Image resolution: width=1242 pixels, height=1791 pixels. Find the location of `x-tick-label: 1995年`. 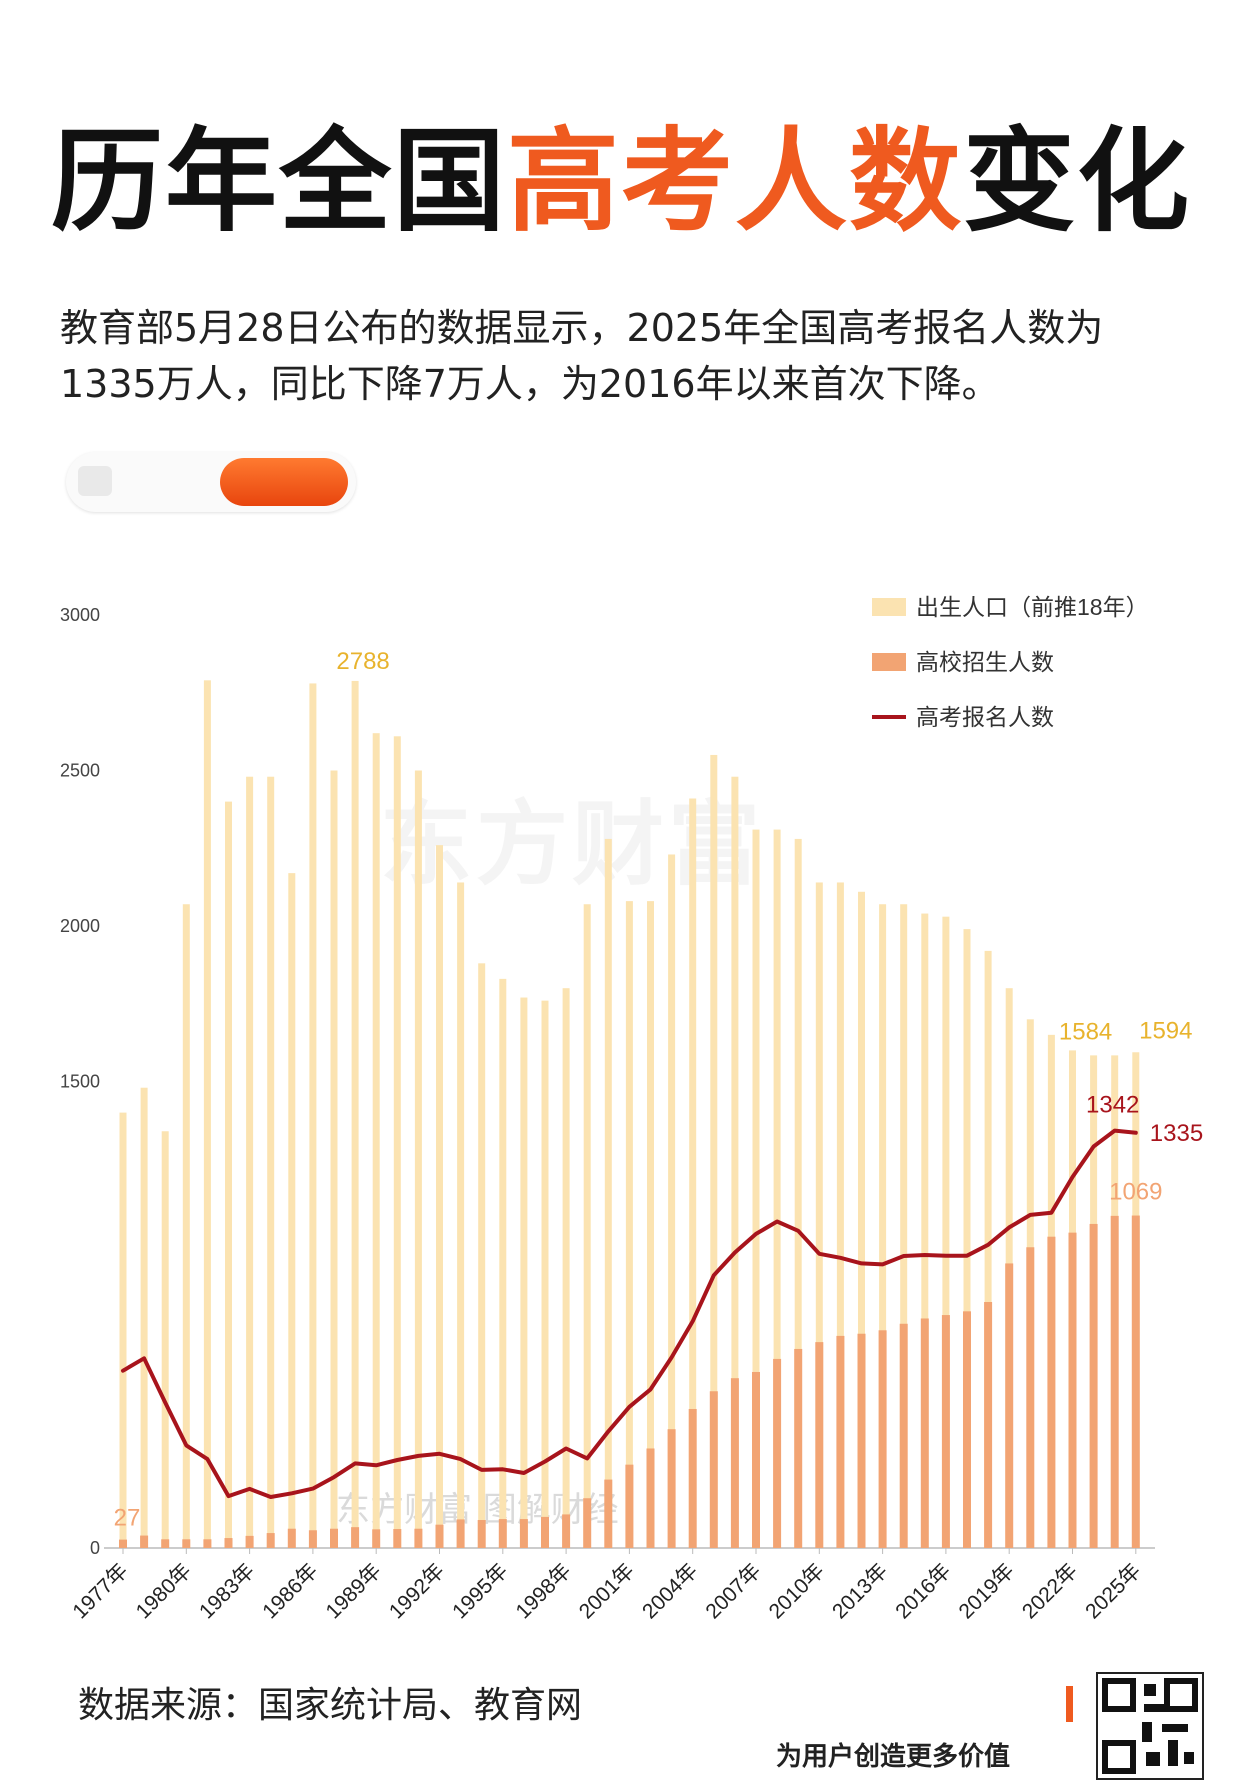

x-tick-label: 1995年 is located at coordinates (480, 1591).